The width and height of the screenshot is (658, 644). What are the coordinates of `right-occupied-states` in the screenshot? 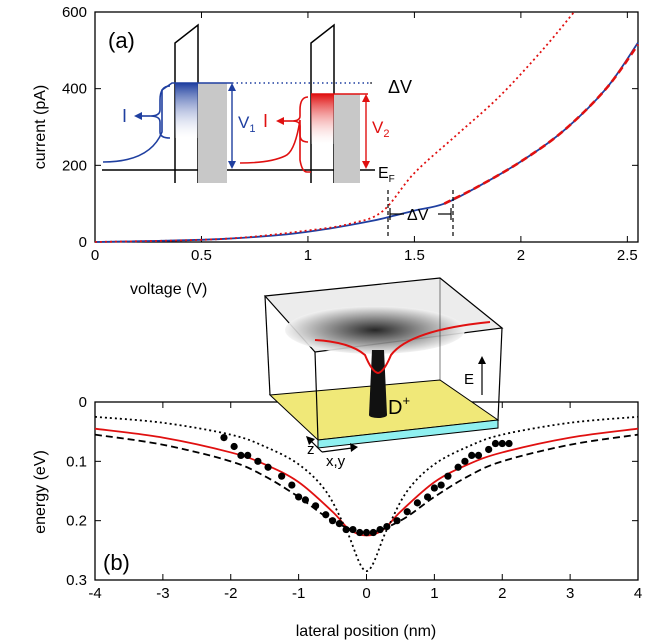 It's located at (322, 119).